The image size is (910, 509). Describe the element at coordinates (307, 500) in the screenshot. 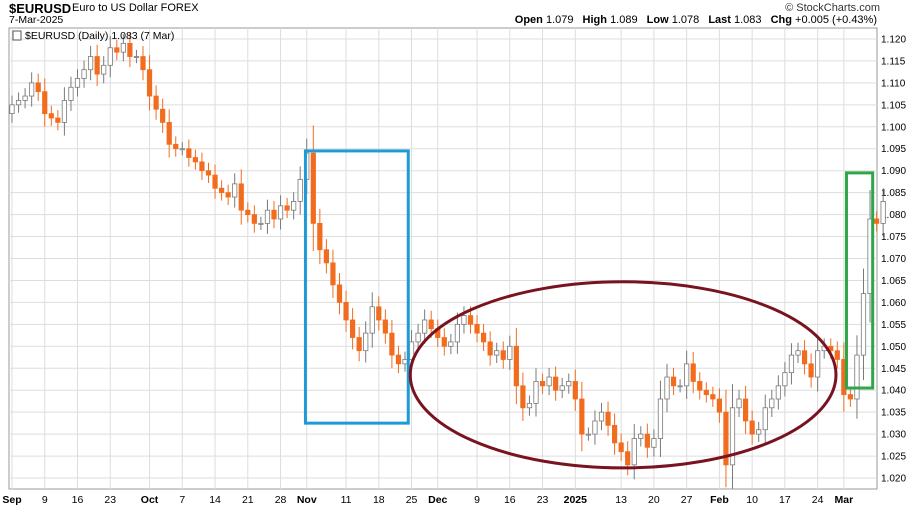

I see `x-tick-label: Nov` at that location.